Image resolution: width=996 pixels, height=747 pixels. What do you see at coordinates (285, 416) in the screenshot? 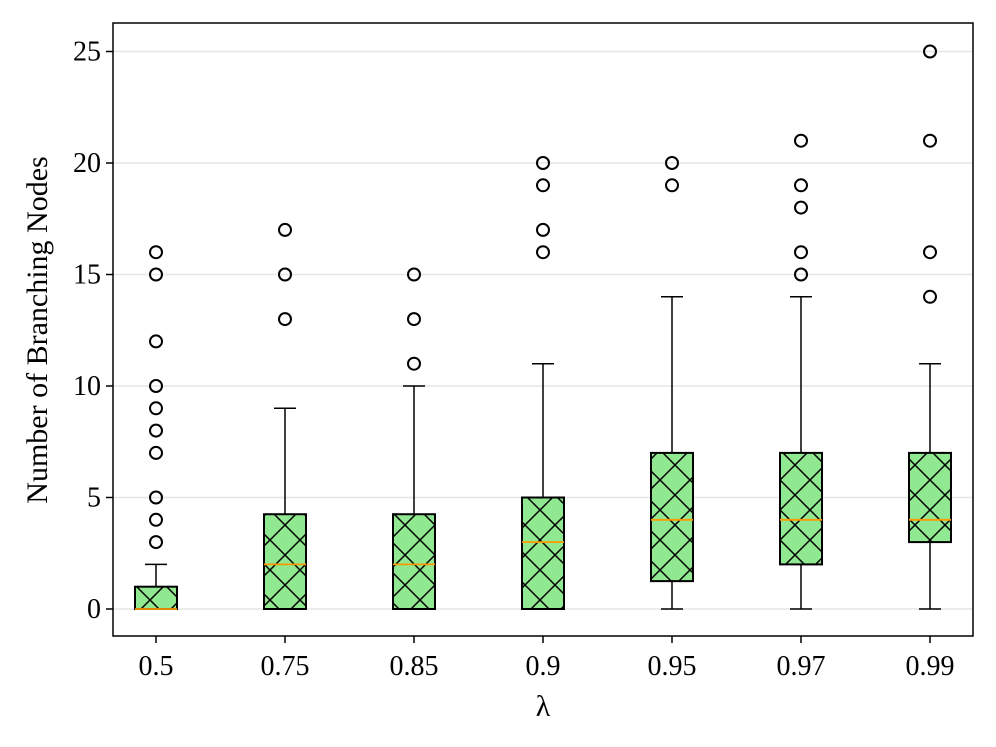
I see `box-group-0.75` at bounding box center [285, 416].